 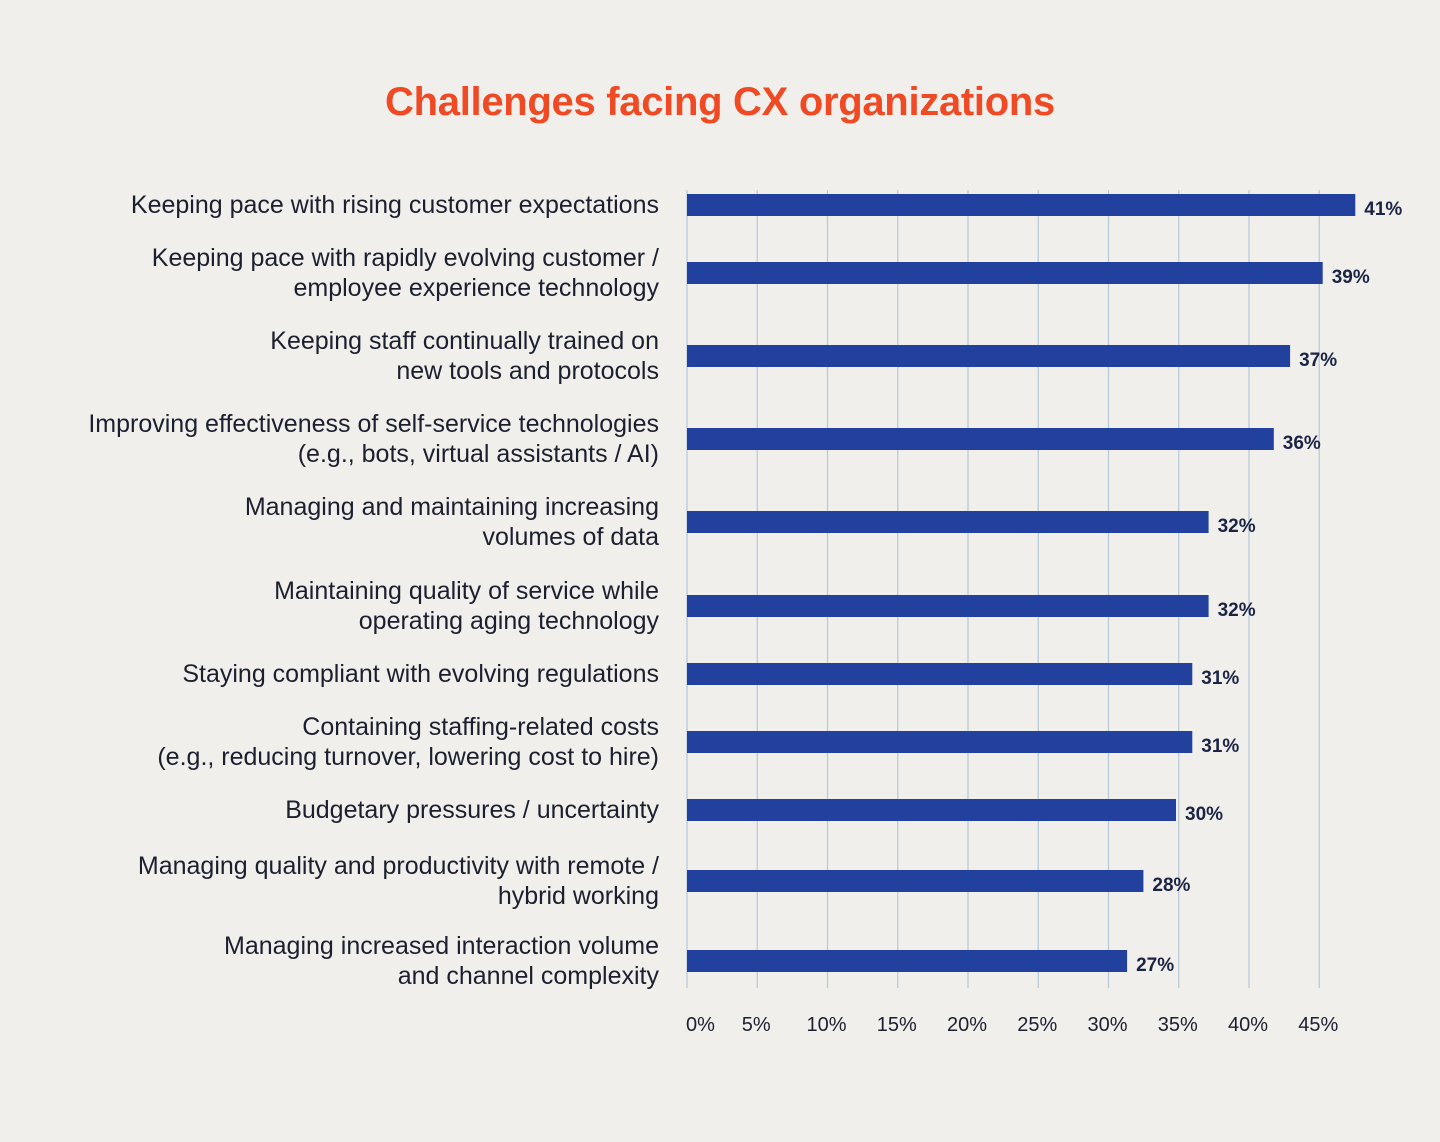 I want to click on x-tick-label: 15%, so click(x=897, y=1025).